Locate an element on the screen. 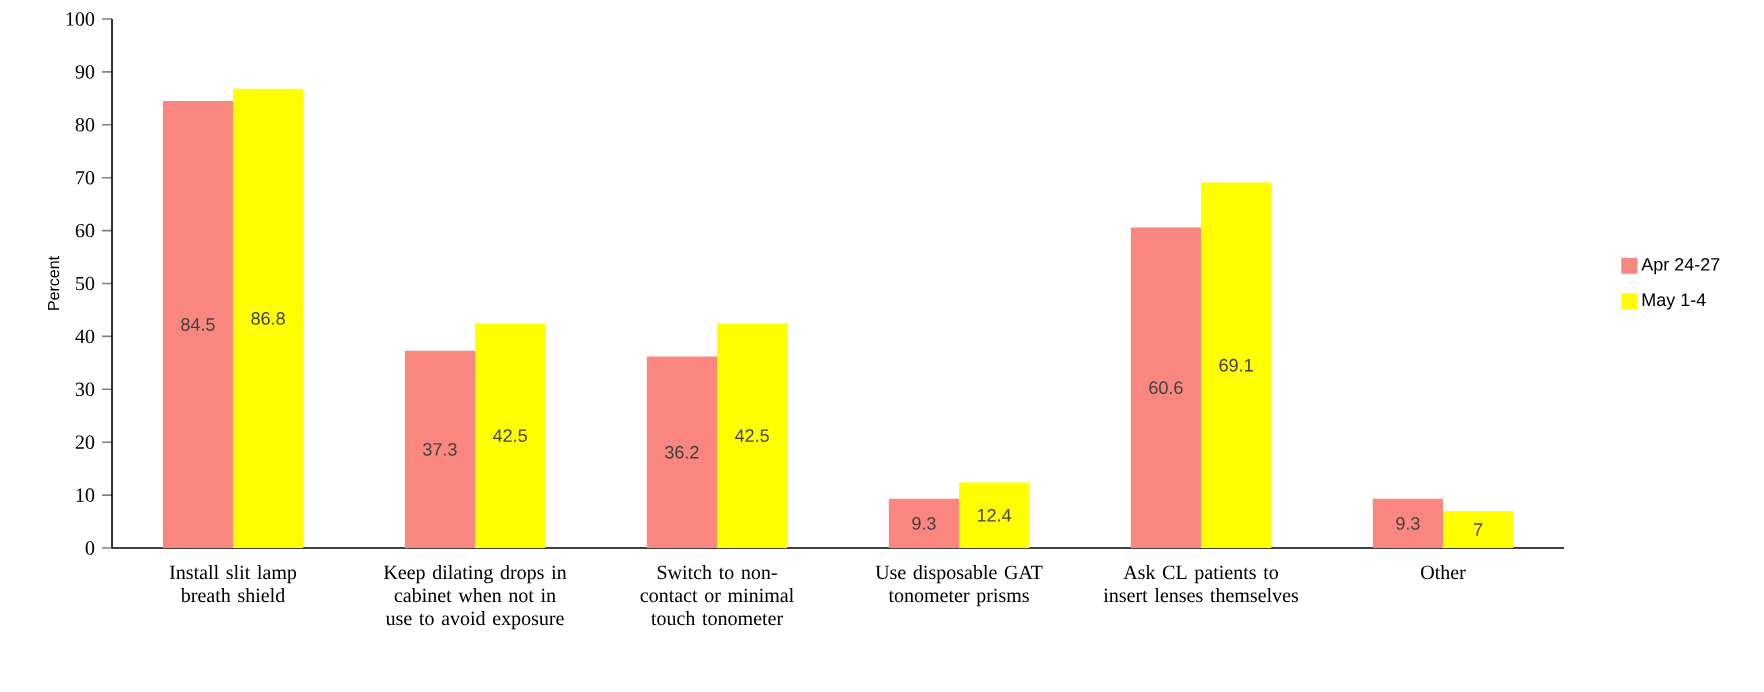  data-label: 36.2 is located at coordinates (682, 452).